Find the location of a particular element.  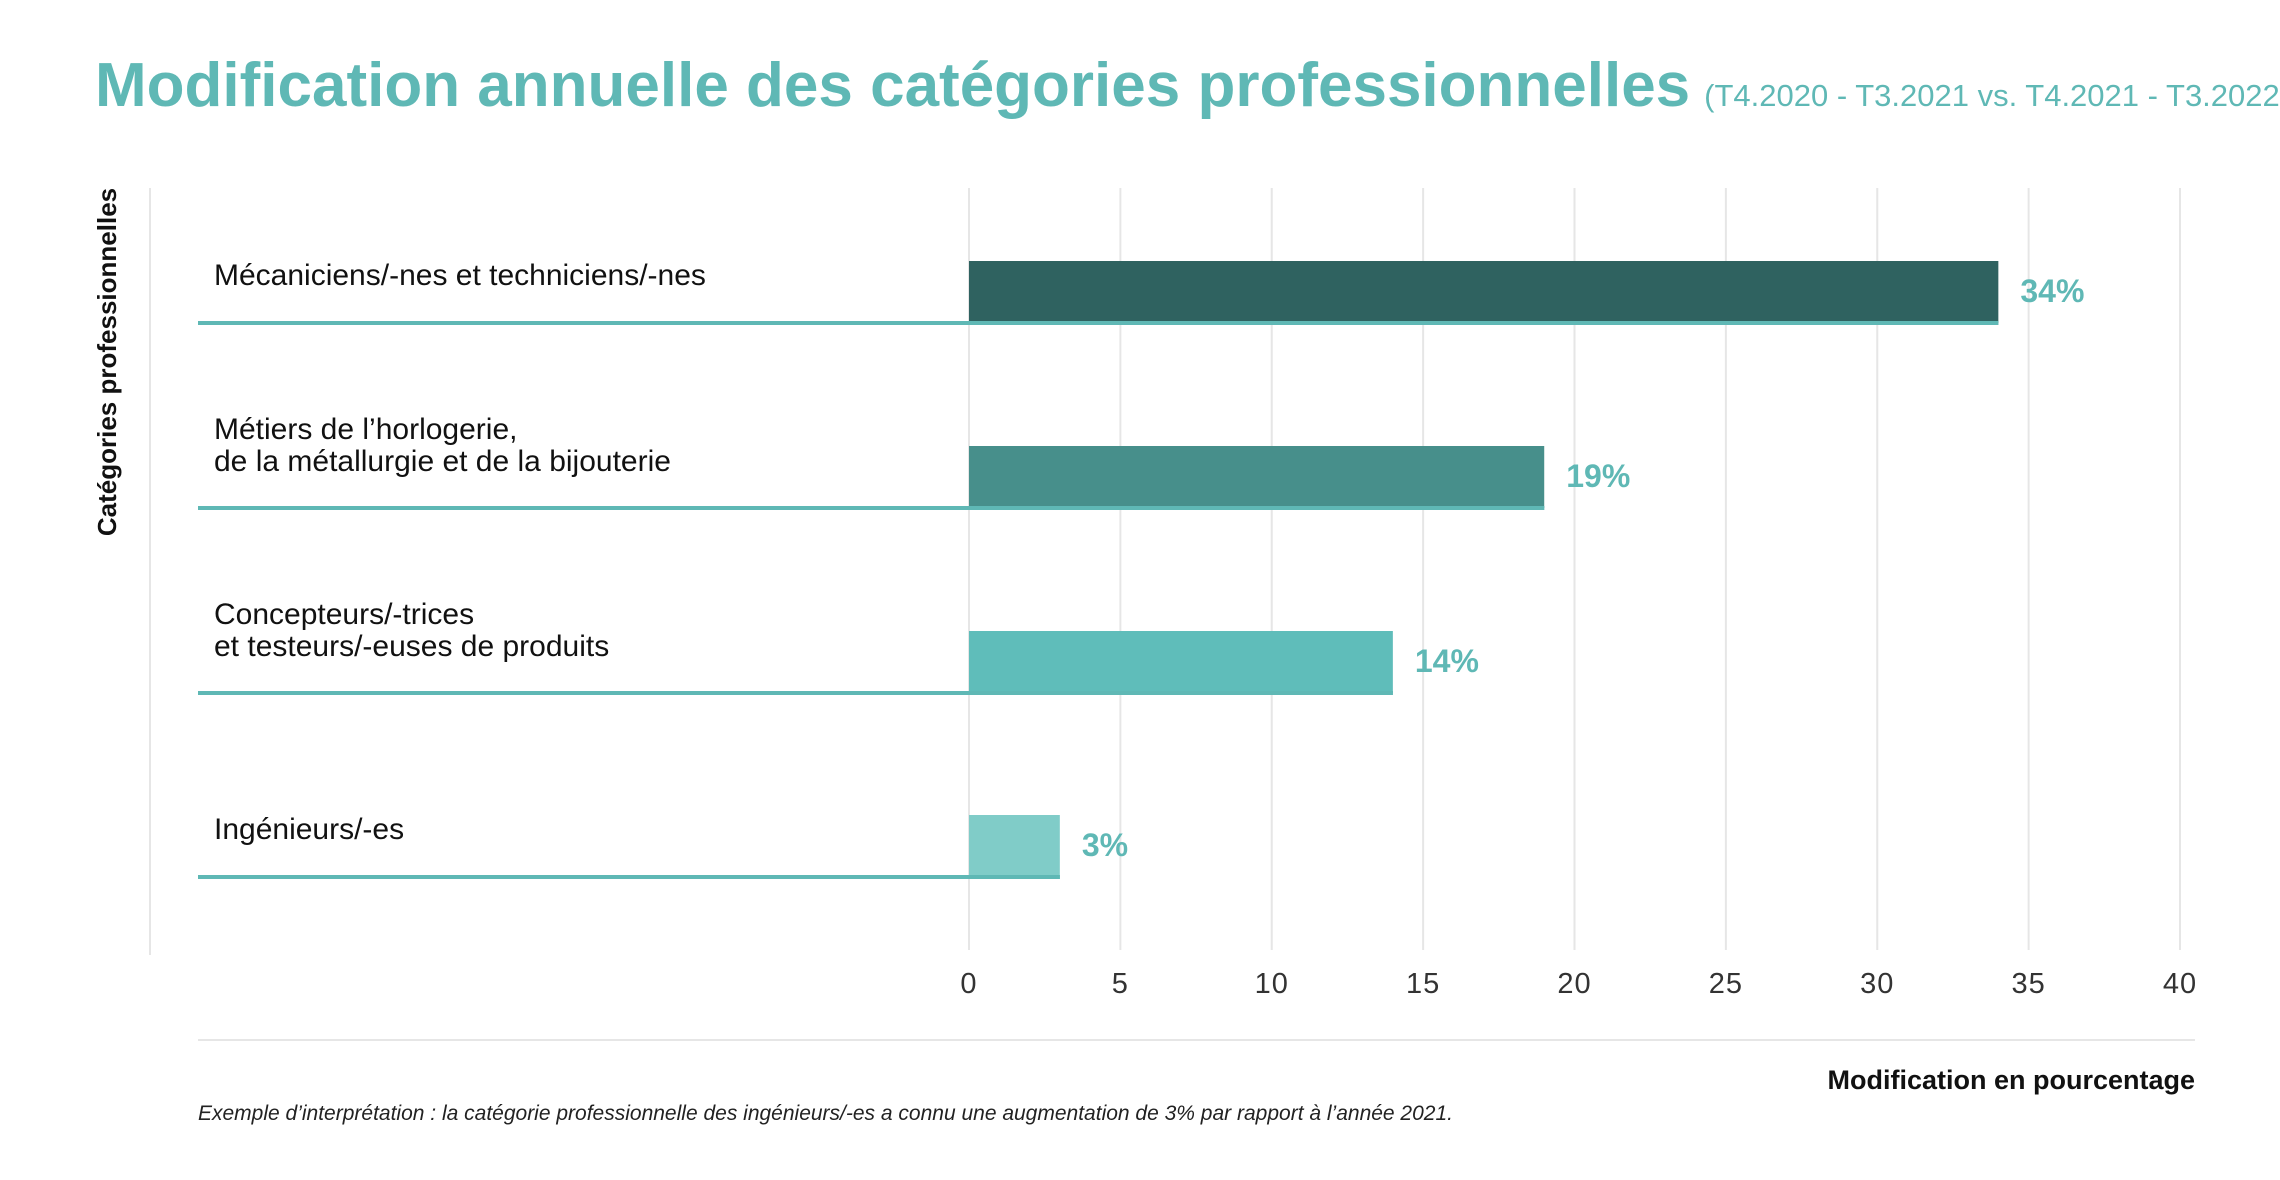

x-axis-title: Modification en pourcentage is located at coordinates (2011, 1080).